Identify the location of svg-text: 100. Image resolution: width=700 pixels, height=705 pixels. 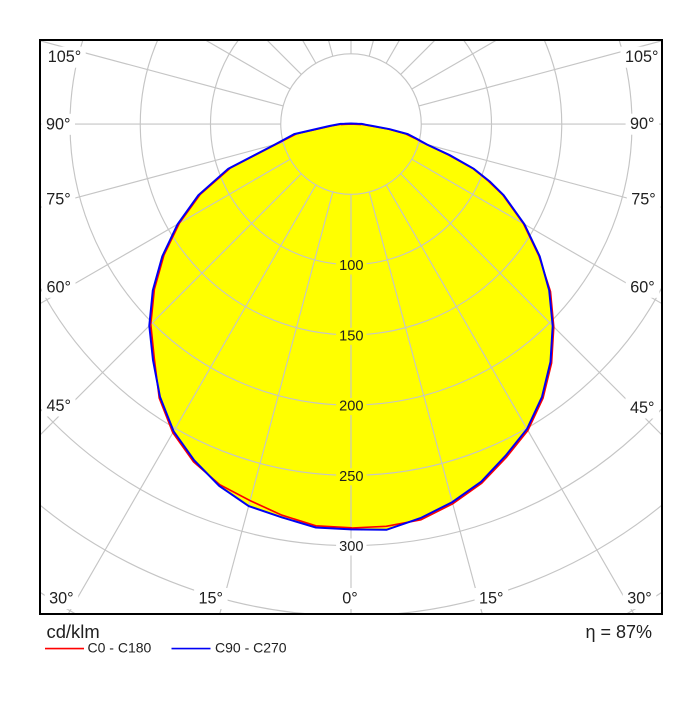
(351, 266).